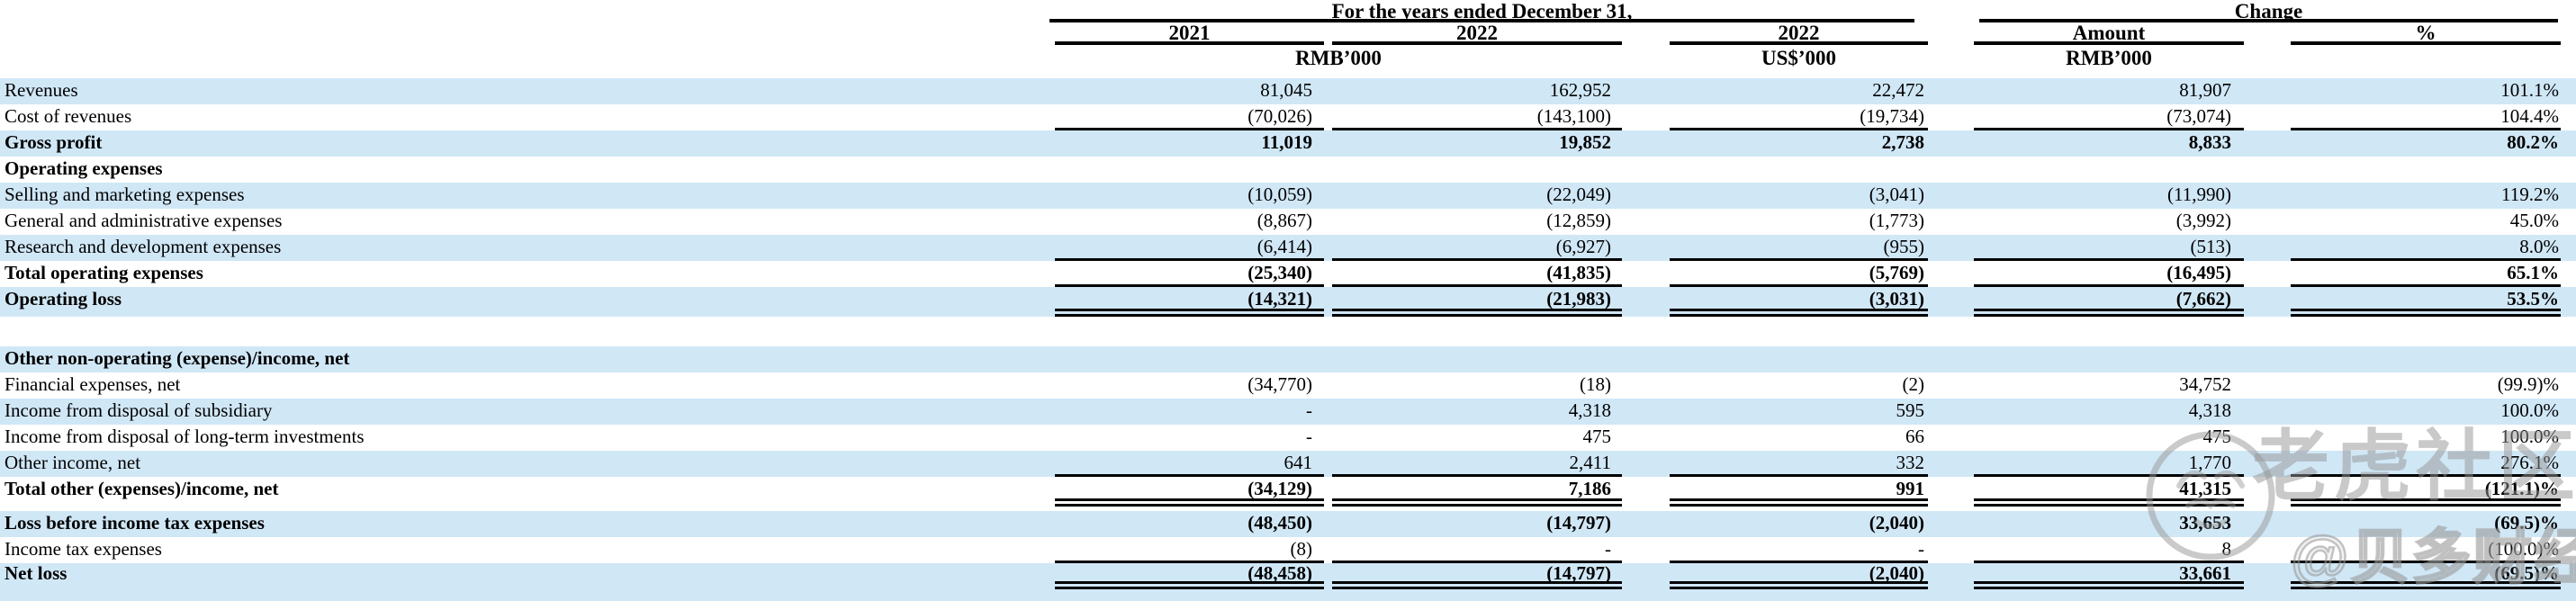 The image size is (2576, 601). I want to click on value-2021: (8,867), so click(1284, 220).